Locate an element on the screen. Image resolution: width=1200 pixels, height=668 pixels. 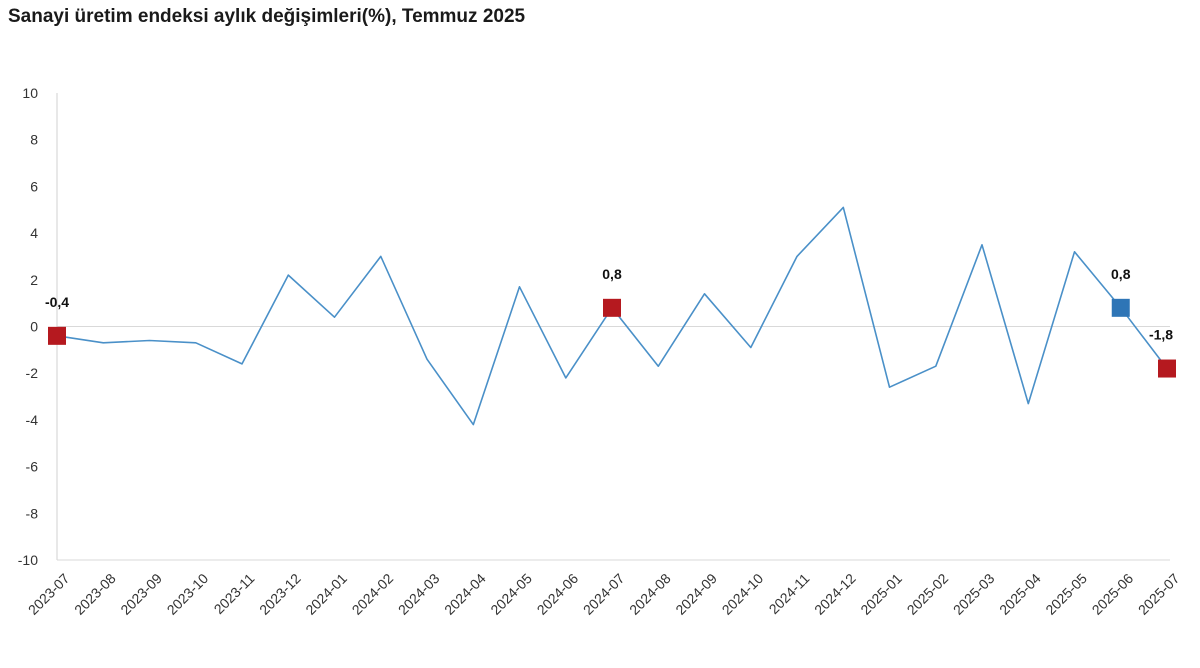
x-tick-label: 2024-08 is located at coordinates (650, 594).